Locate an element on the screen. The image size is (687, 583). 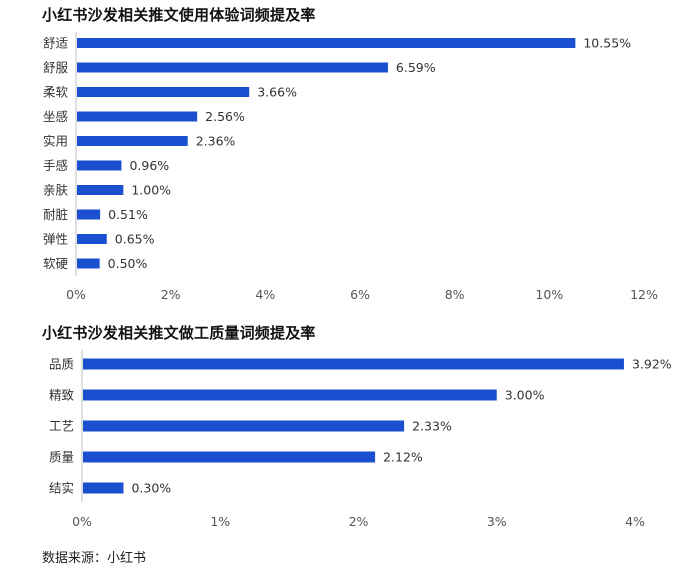
category-label-5: 手感 is located at coordinates (55, 165).